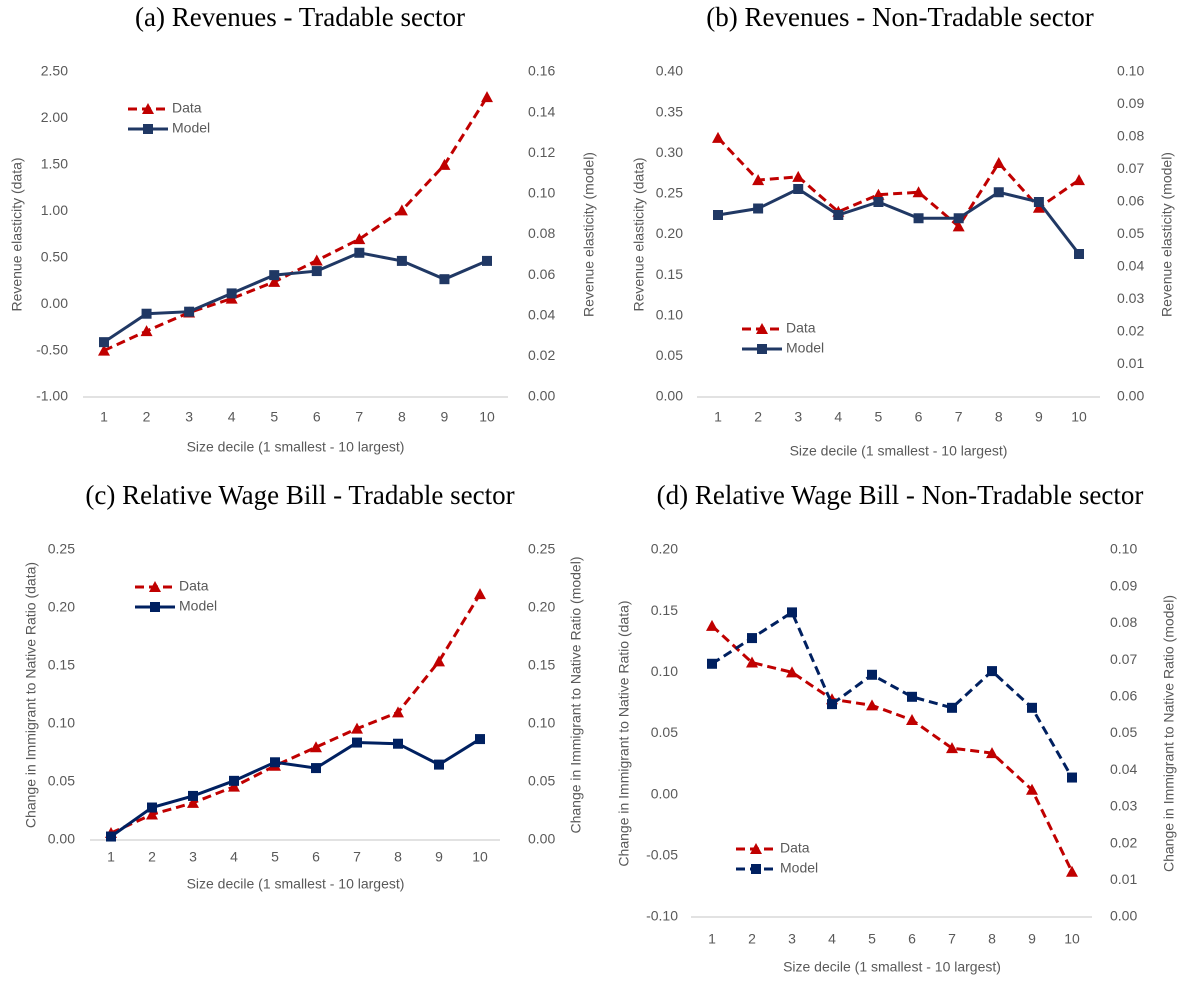 The height and width of the screenshot is (985, 1199). What do you see at coordinates (541, 607) in the screenshot?
I see `y2-tick-label: 0.20` at bounding box center [541, 607].